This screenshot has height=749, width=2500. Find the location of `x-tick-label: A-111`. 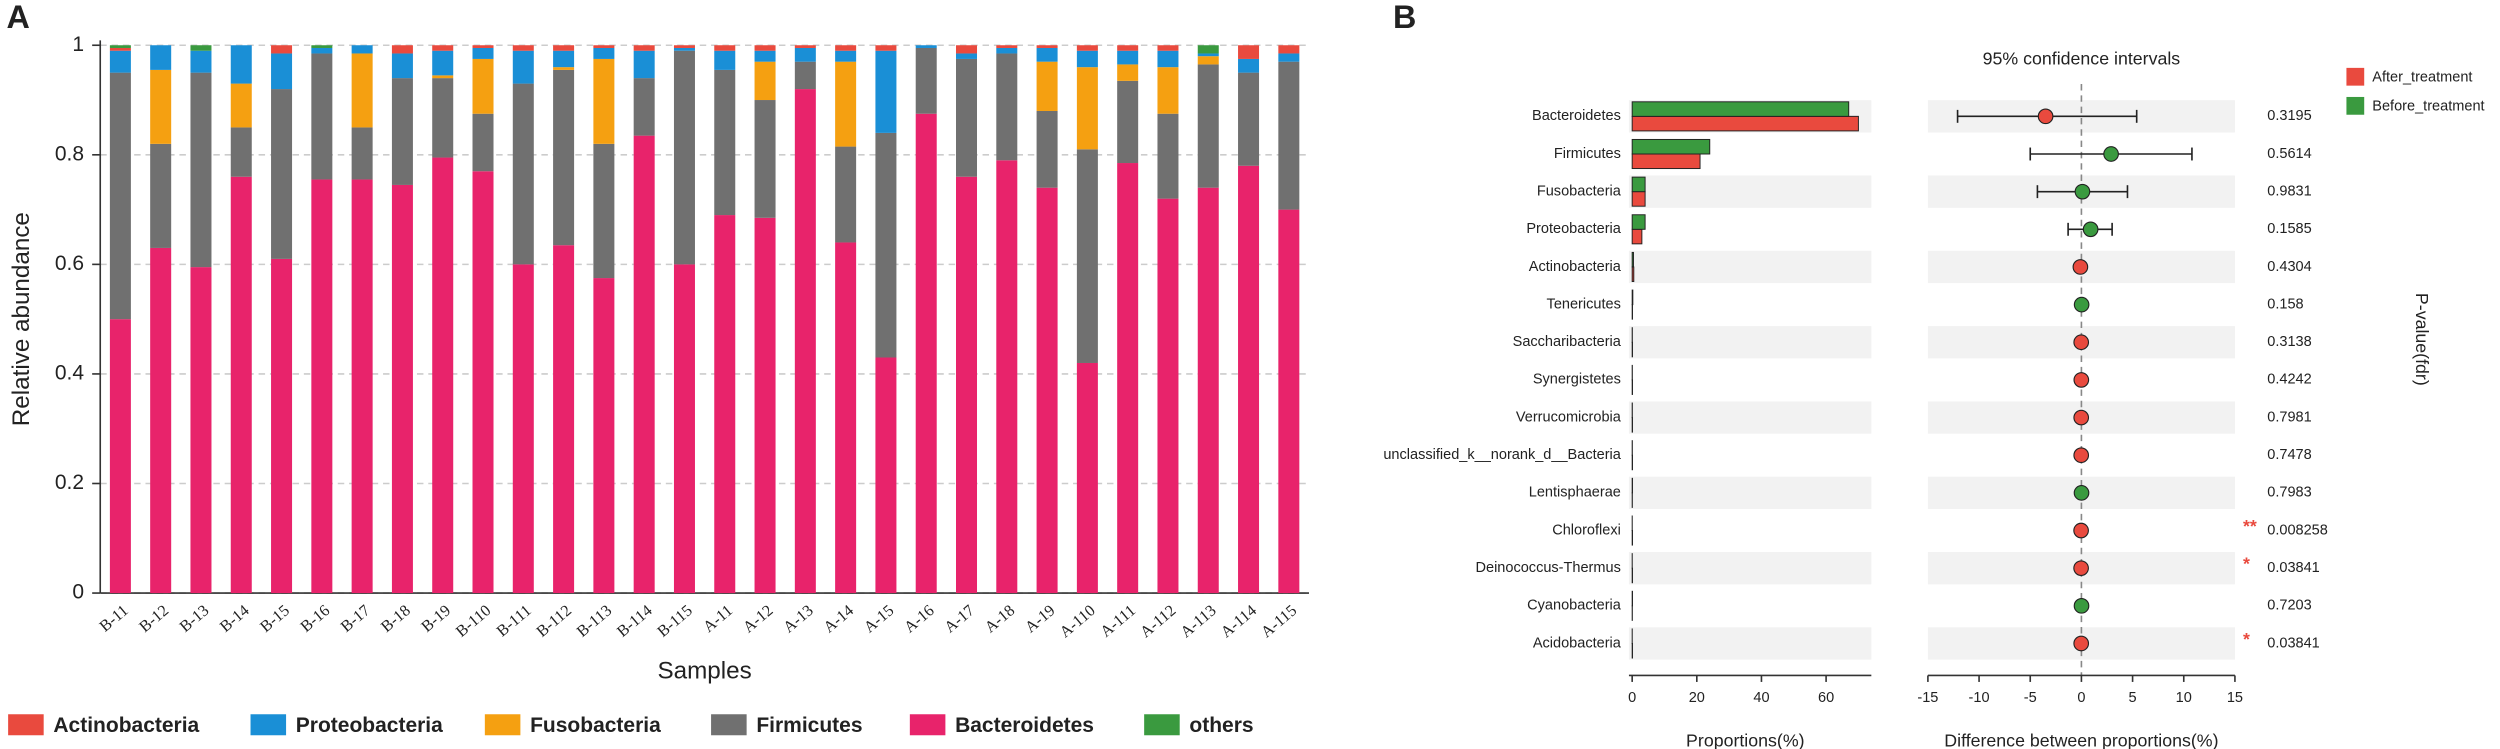

x-tick-label: A-111 is located at coordinates (1118, 621).